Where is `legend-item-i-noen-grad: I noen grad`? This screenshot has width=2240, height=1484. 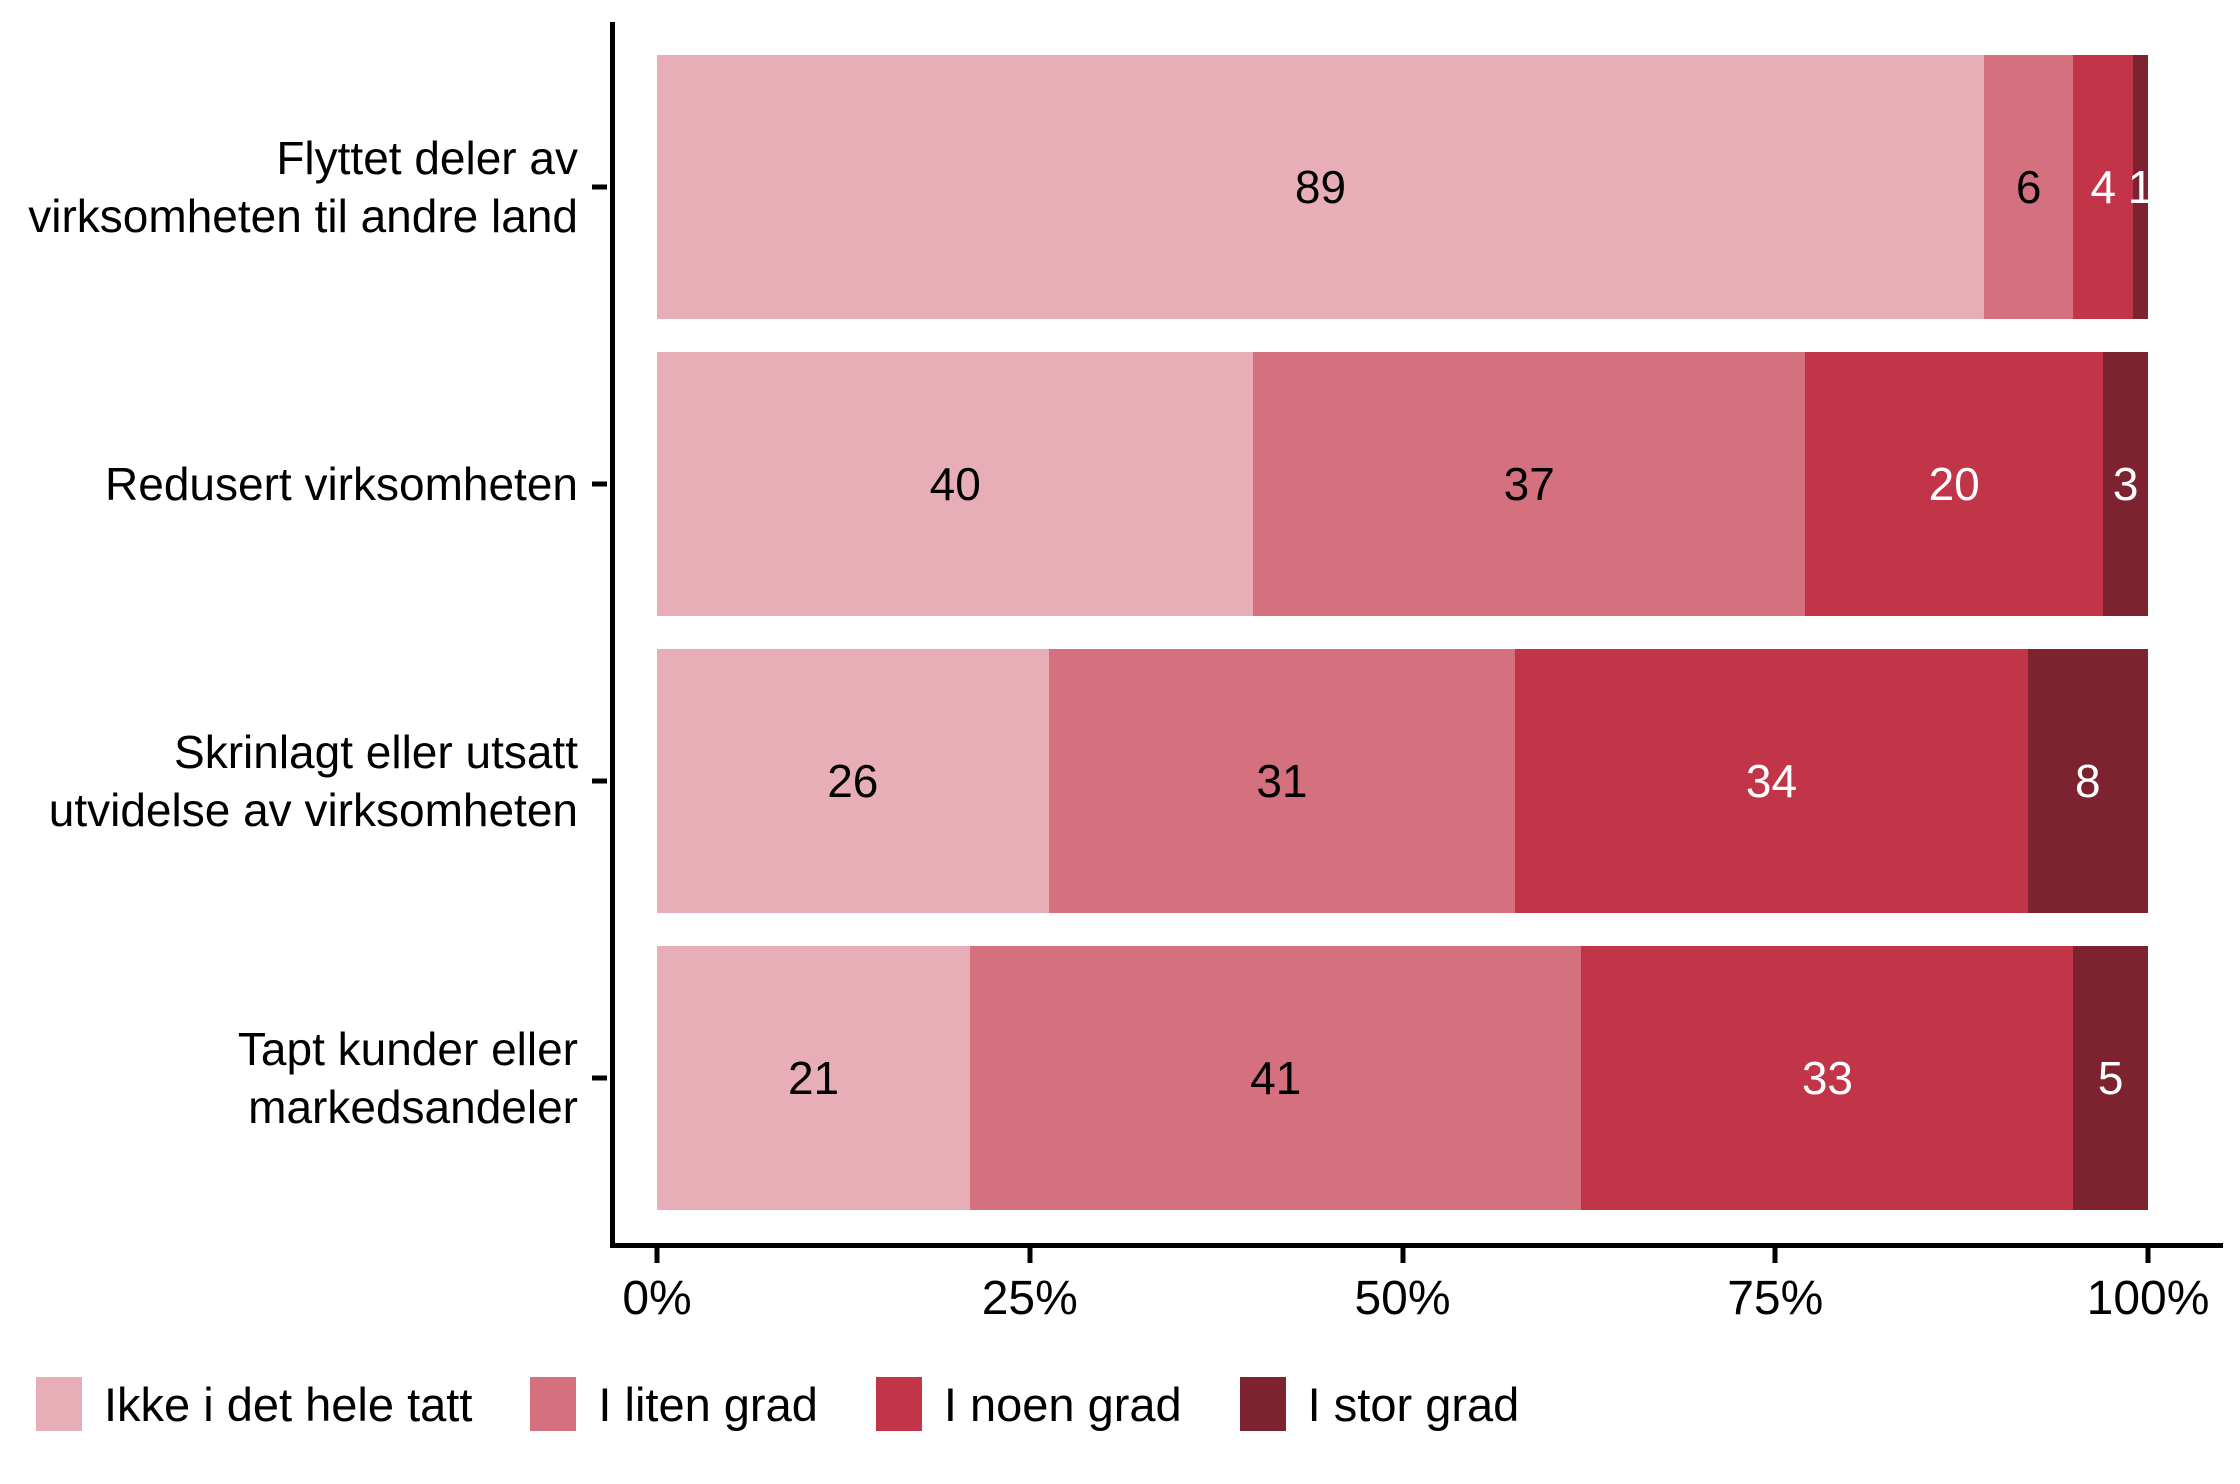 legend-item-i-noen-grad: I noen grad is located at coordinates (1028, 1404).